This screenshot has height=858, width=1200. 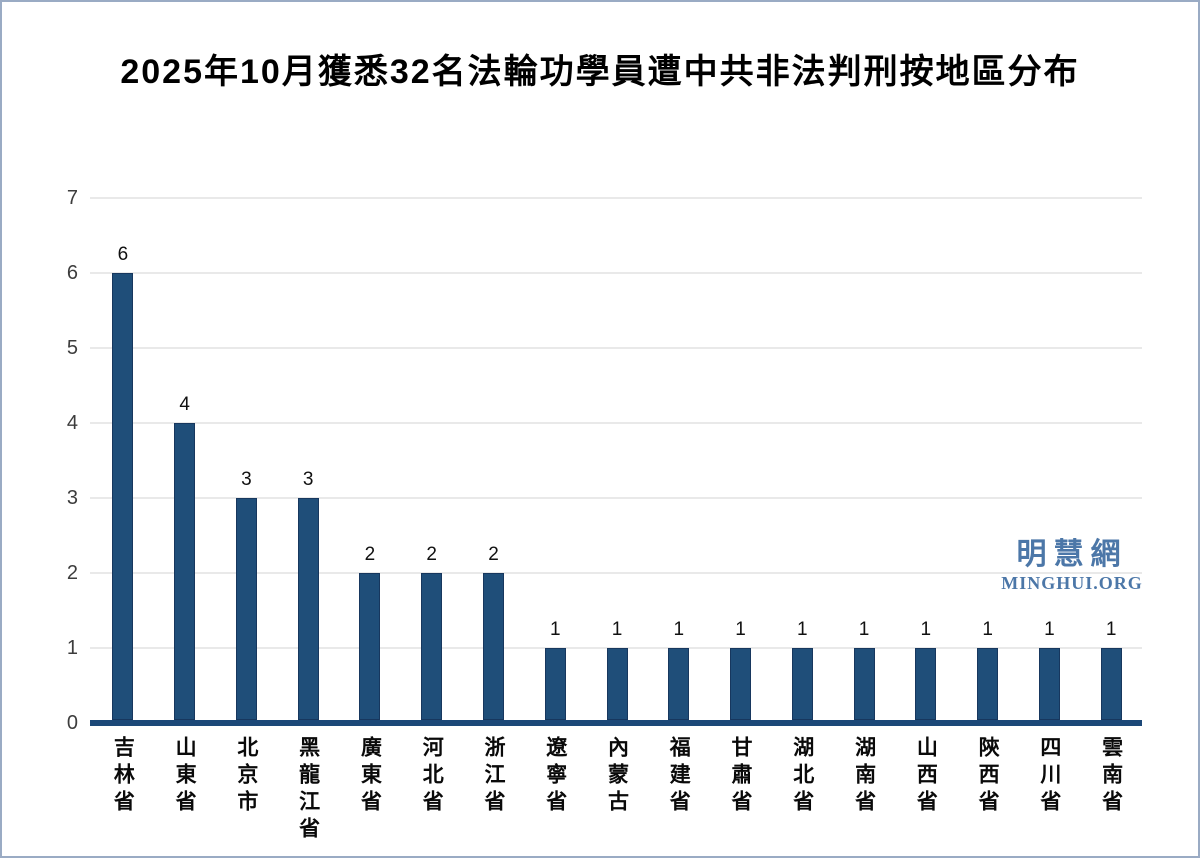 What do you see at coordinates (72, 648) in the screenshot?
I see `y-tick-label: 1` at bounding box center [72, 648].